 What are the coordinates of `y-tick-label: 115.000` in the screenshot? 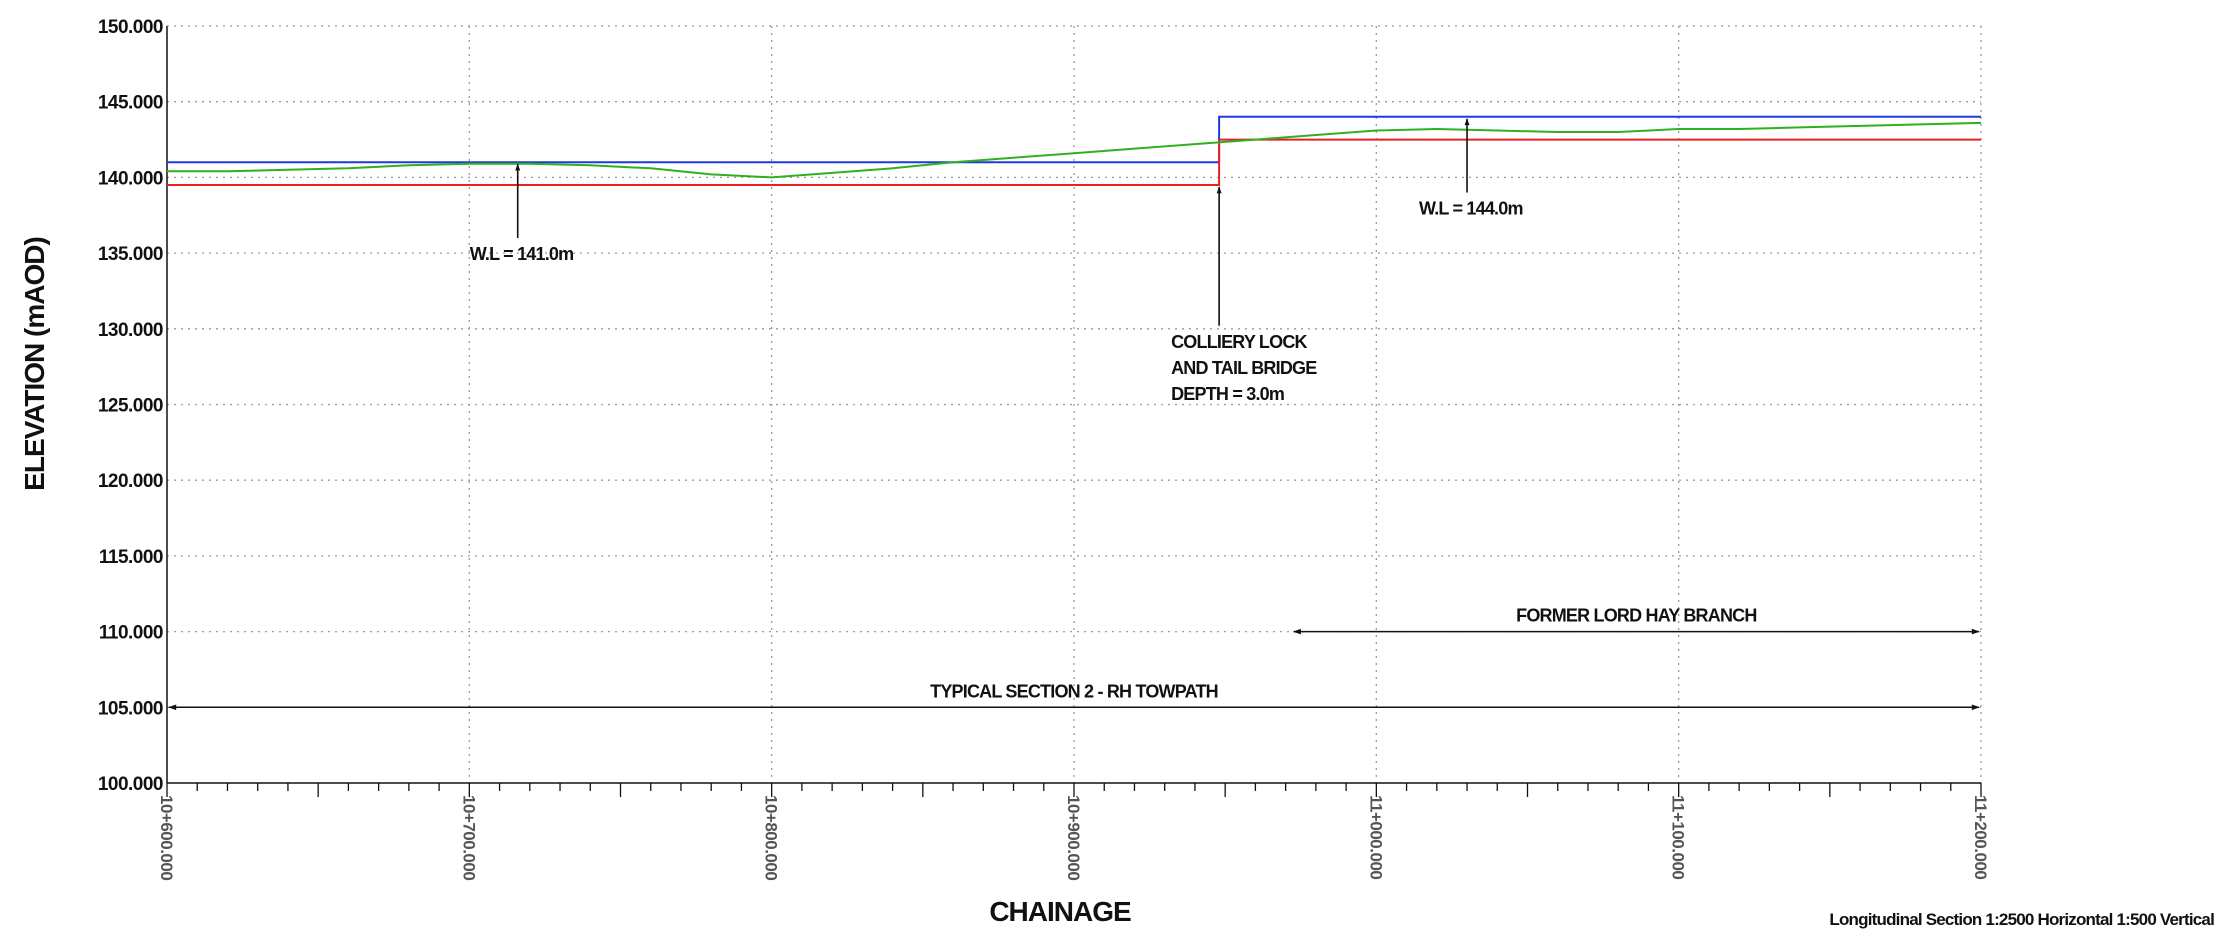 It's located at (131, 557).